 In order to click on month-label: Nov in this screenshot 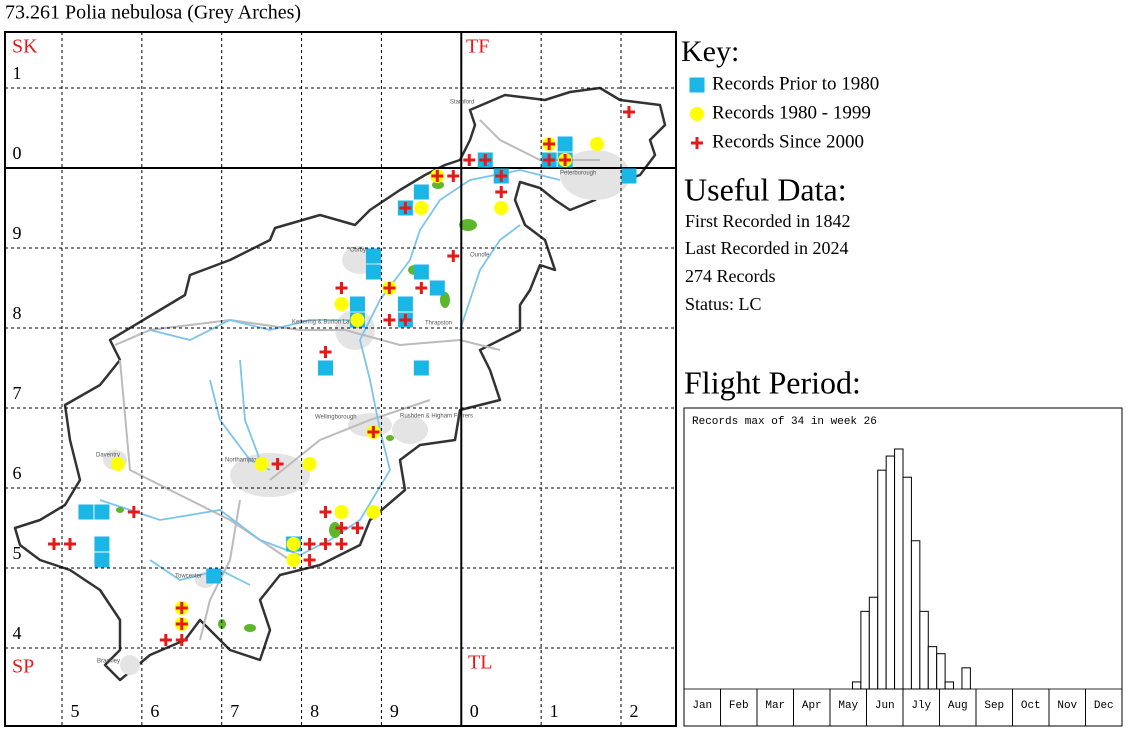, I will do `click(1067, 706)`.